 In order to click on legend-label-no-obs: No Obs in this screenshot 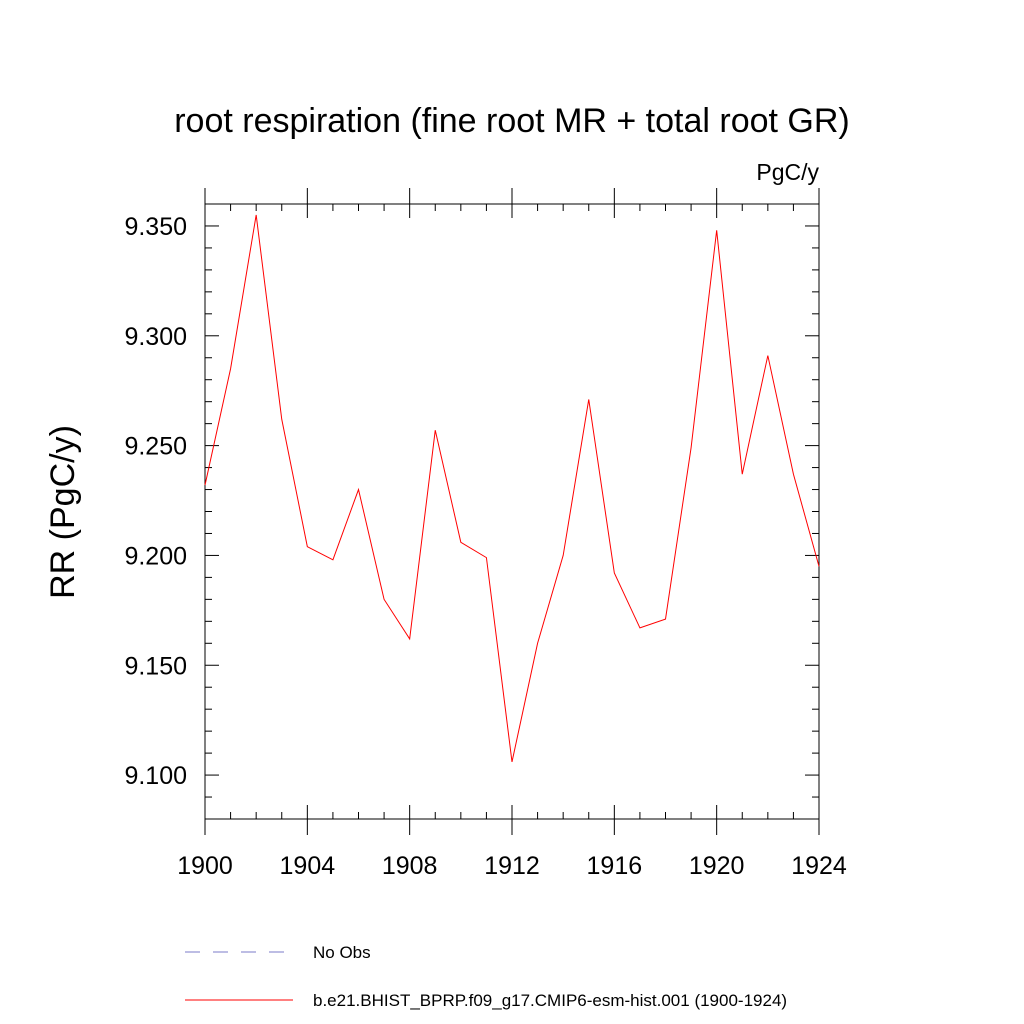, I will do `click(342, 952)`.